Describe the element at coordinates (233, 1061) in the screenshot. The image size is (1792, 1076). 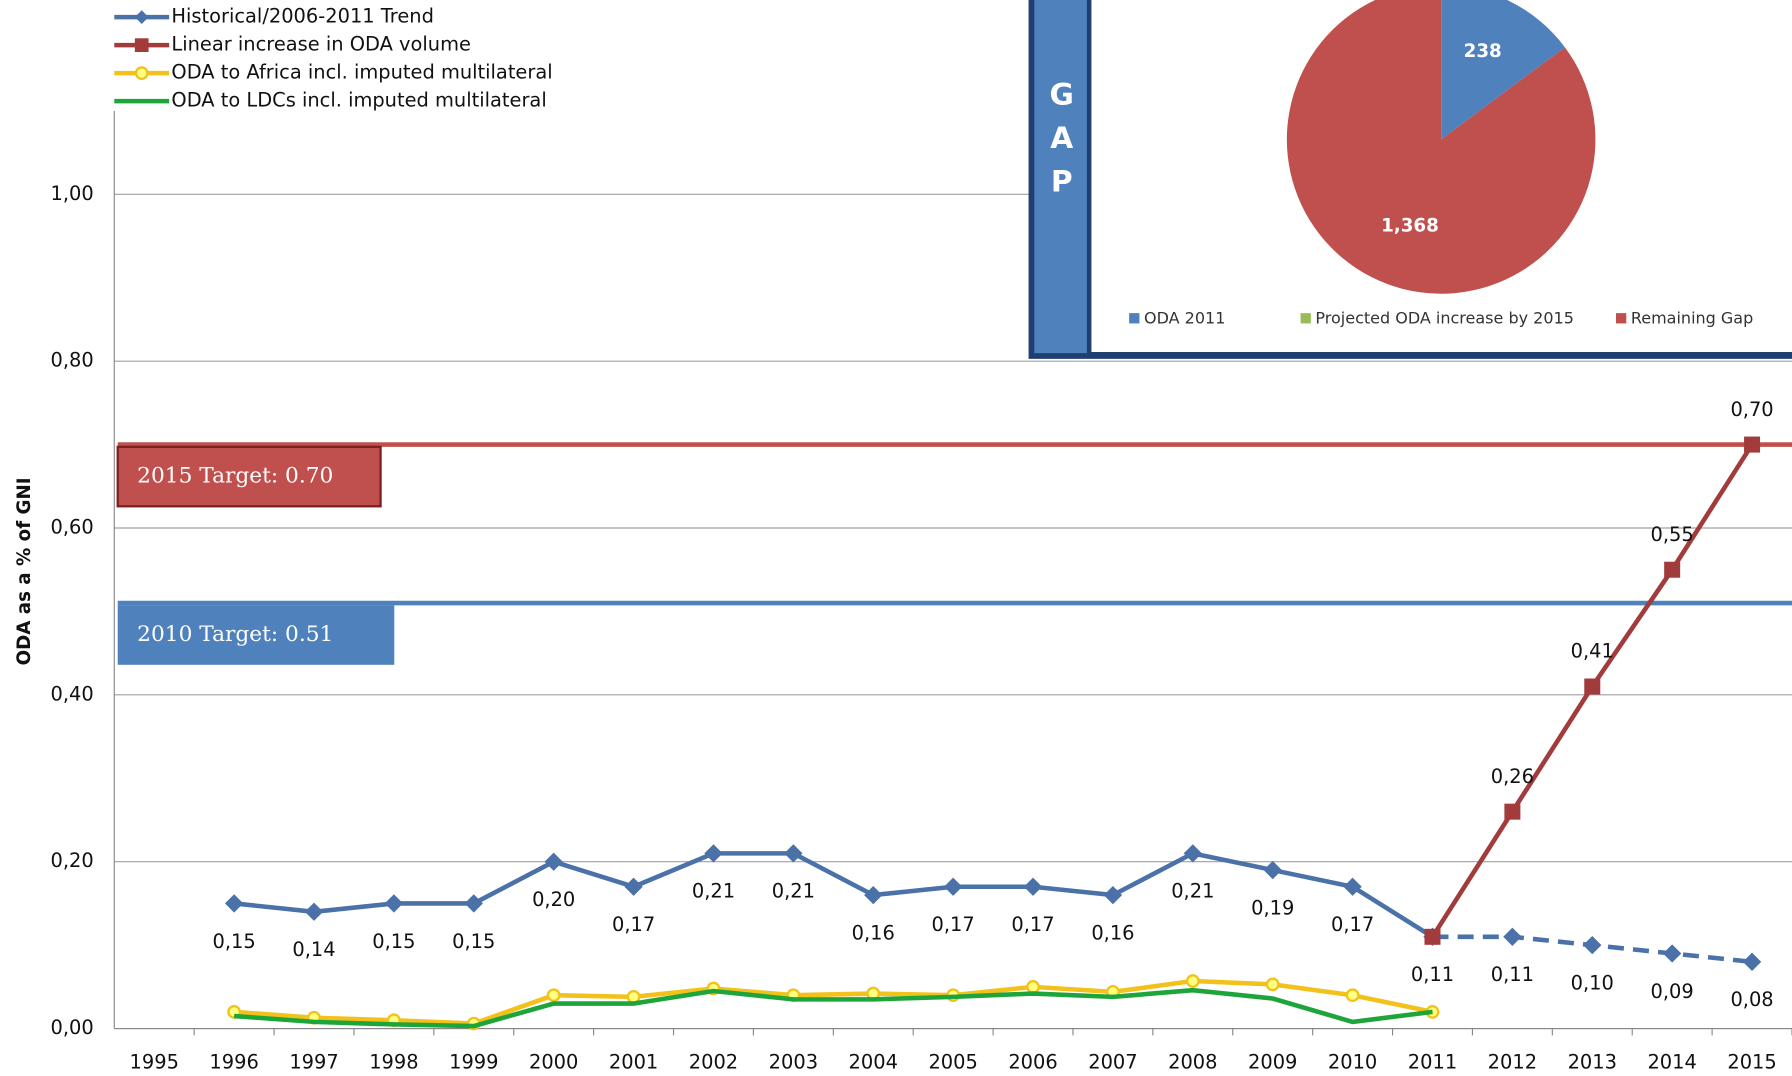
I see `x-tick-label: 1996` at that location.